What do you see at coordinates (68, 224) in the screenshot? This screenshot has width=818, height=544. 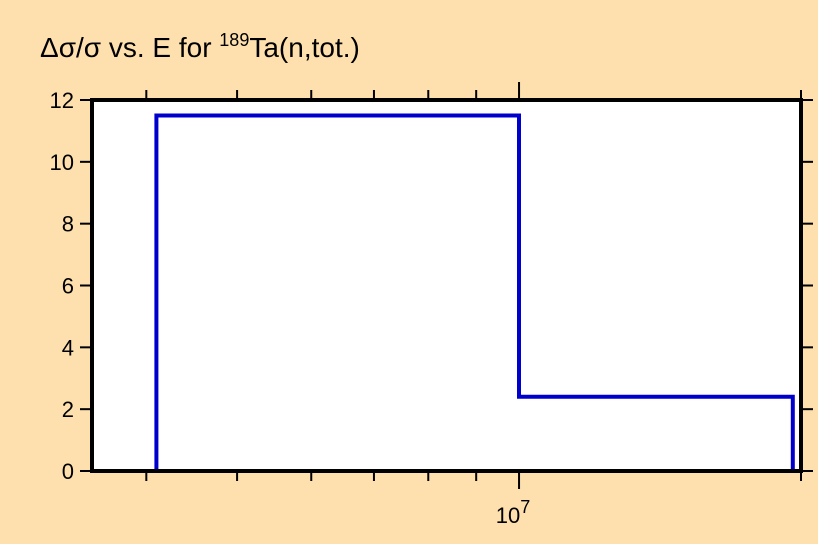 I see `y-tick-label: 8` at bounding box center [68, 224].